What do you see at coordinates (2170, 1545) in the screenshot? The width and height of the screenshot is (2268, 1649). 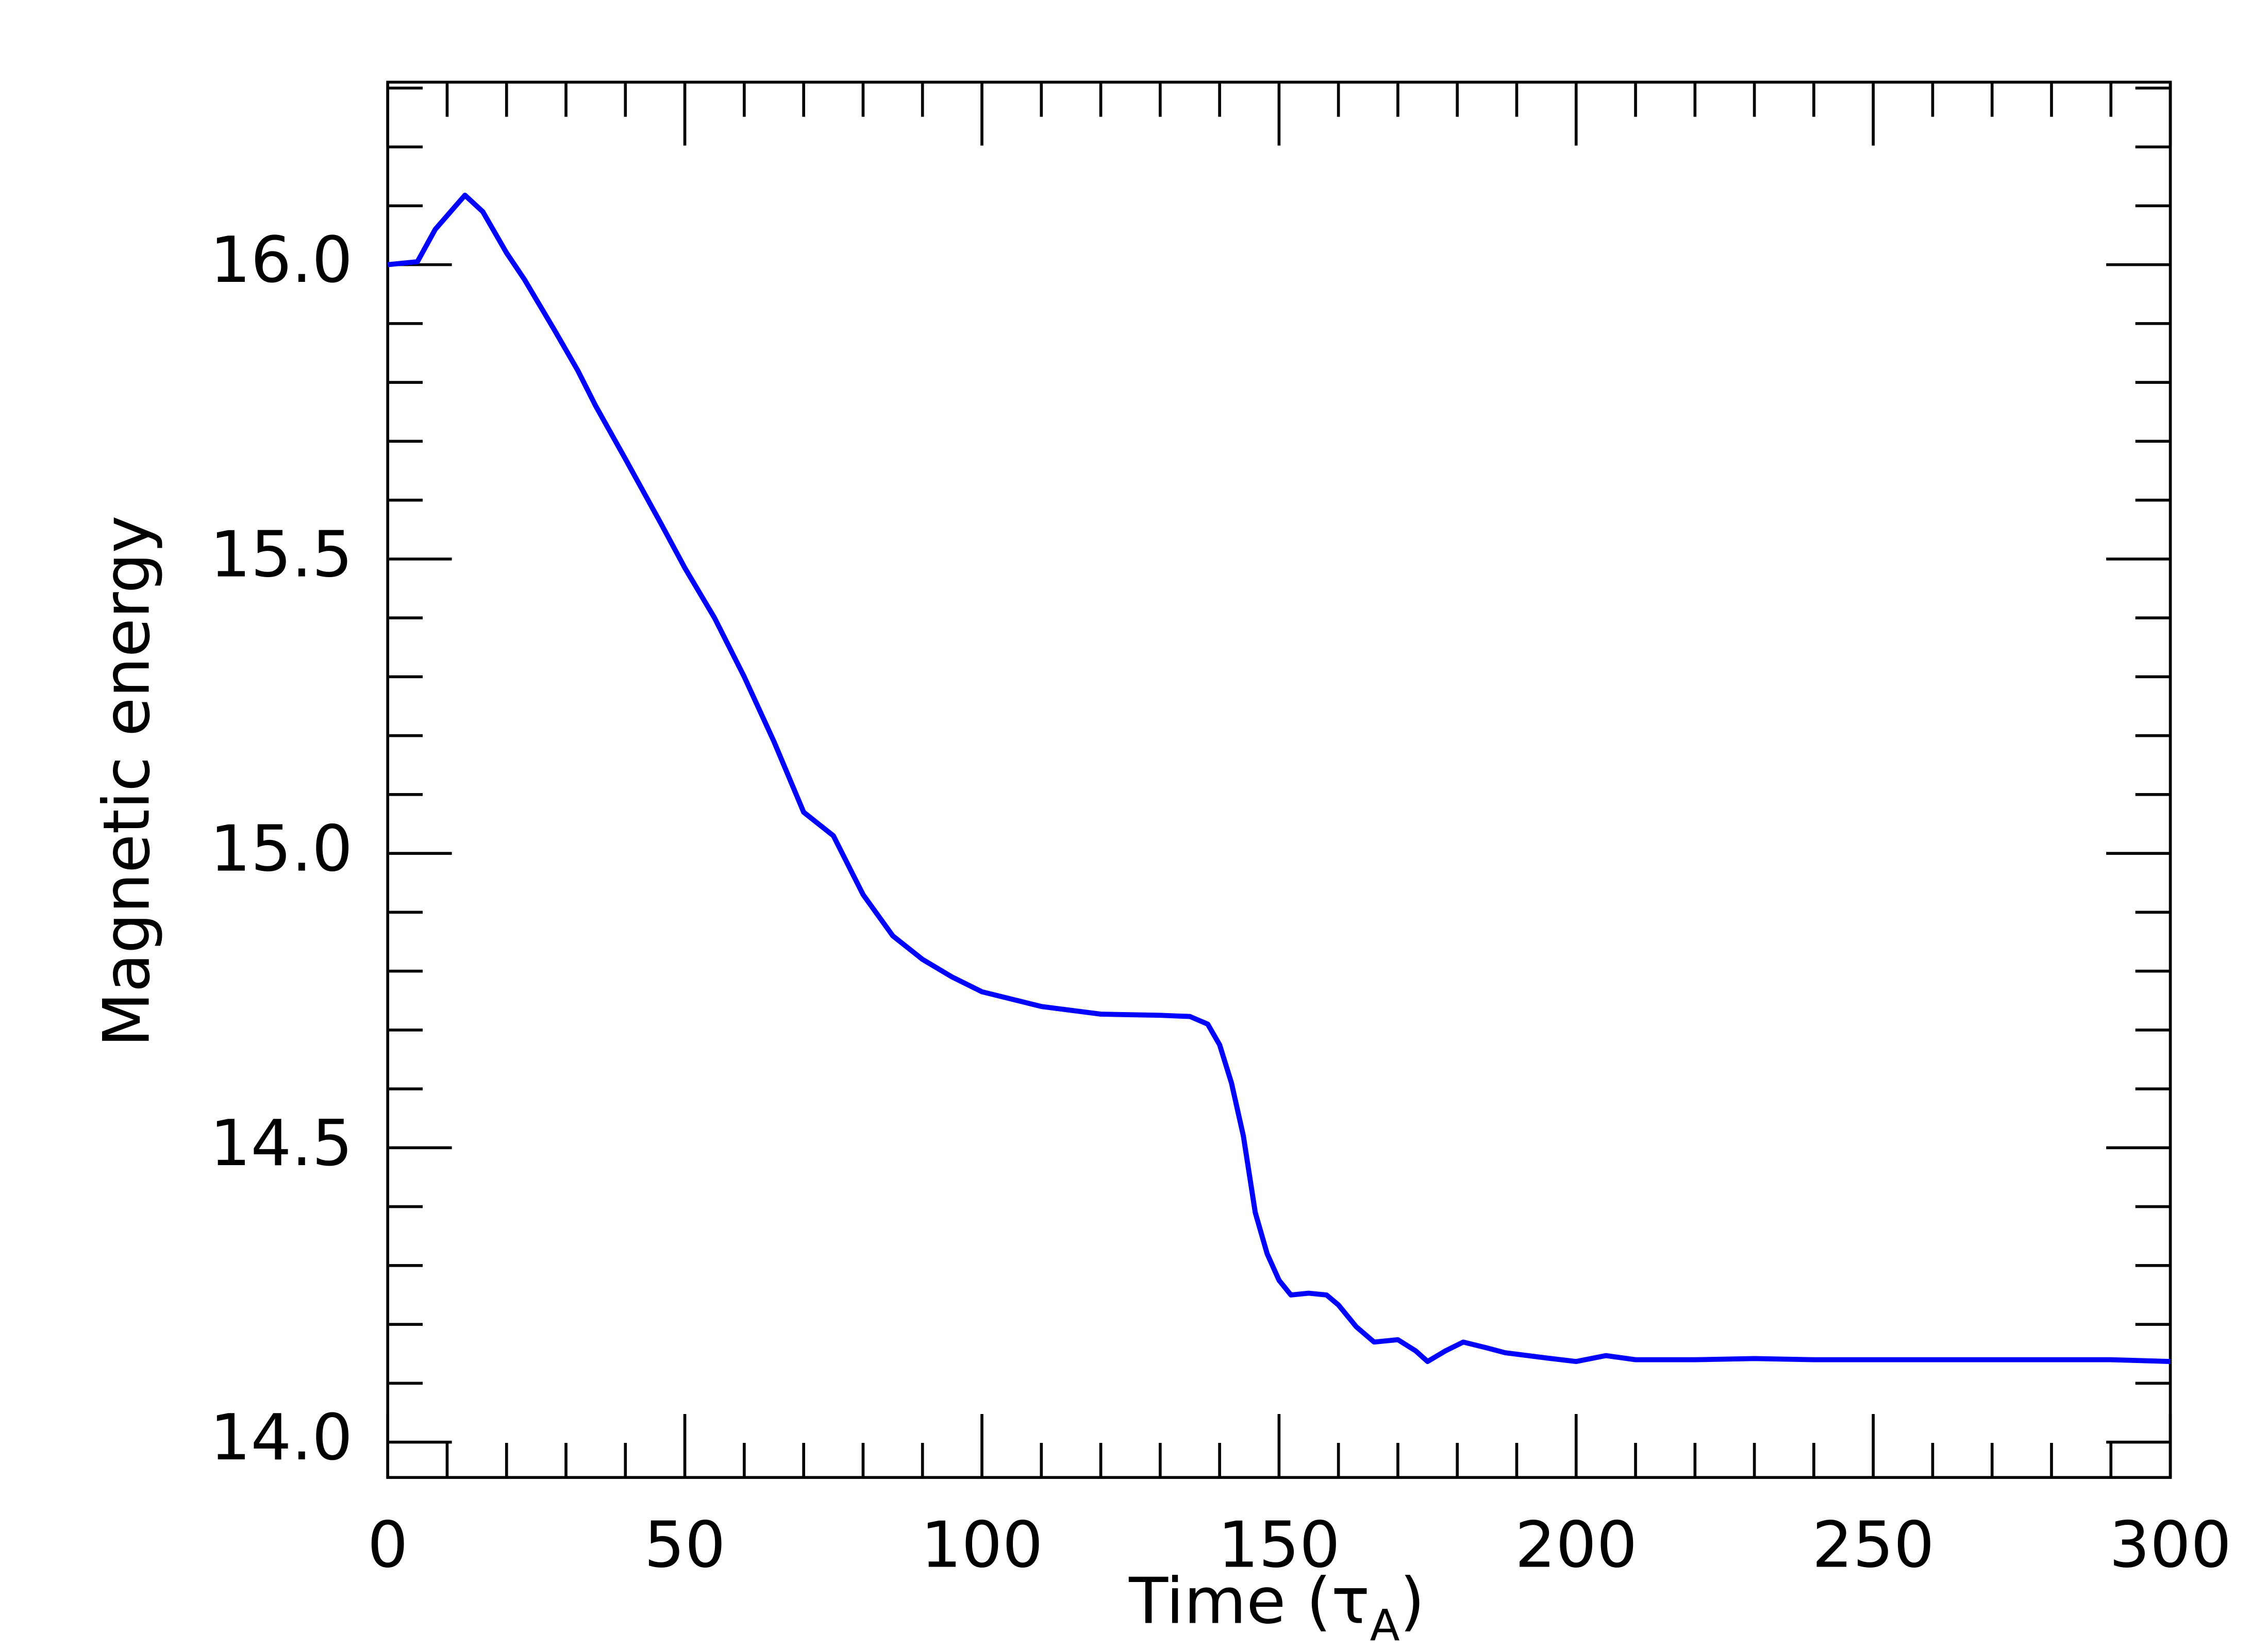 I see `x-tick-label: 300` at bounding box center [2170, 1545].